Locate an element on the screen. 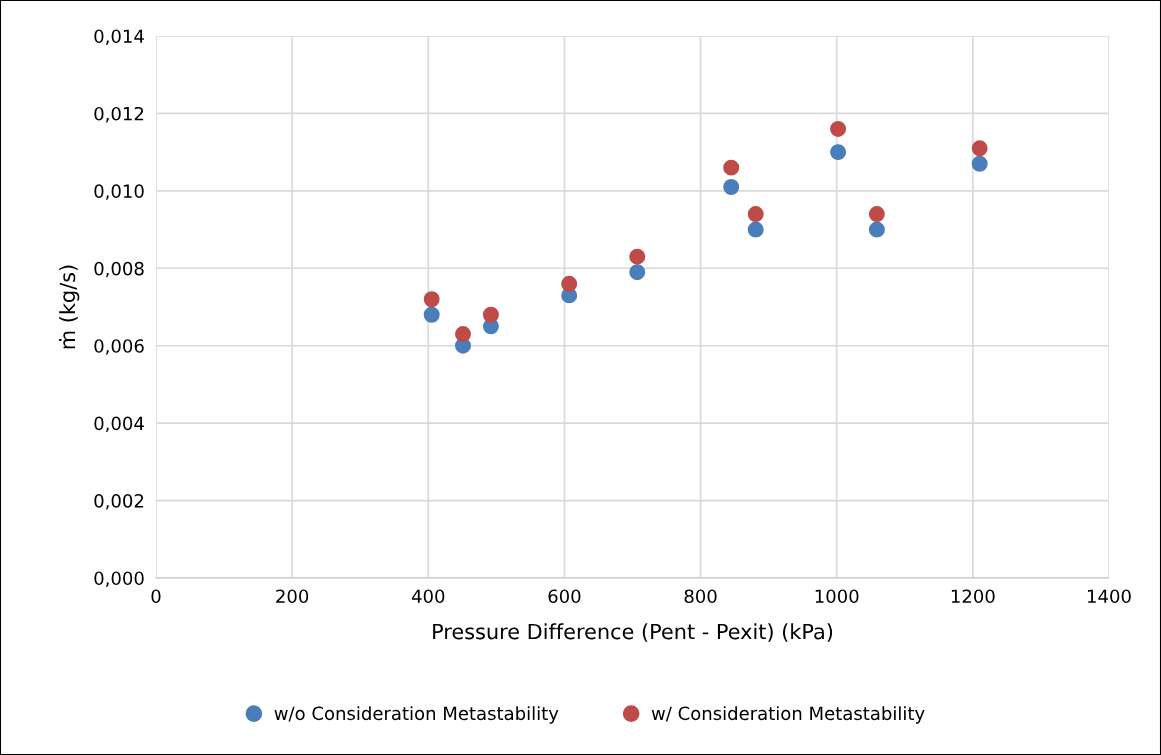 The width and height of the screenshot is (1161, 755). legend-label: w/ Consideration Metastability is located at coordinates (788, 715).